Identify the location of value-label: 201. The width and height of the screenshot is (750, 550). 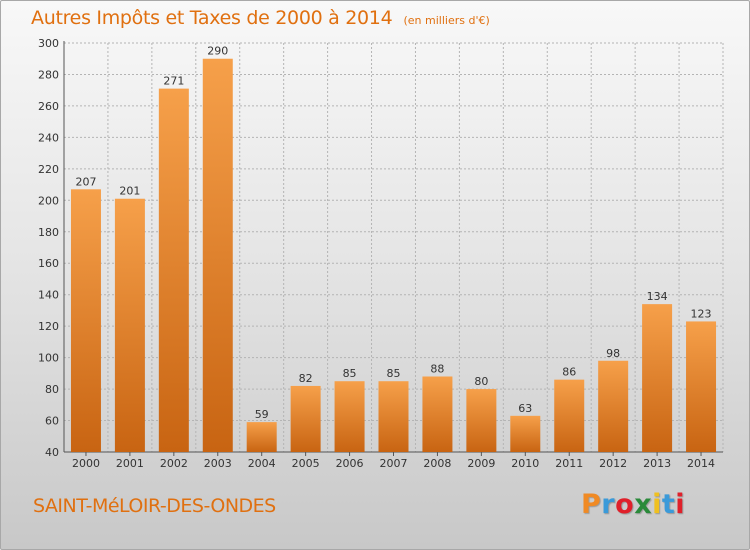
(129, 191).